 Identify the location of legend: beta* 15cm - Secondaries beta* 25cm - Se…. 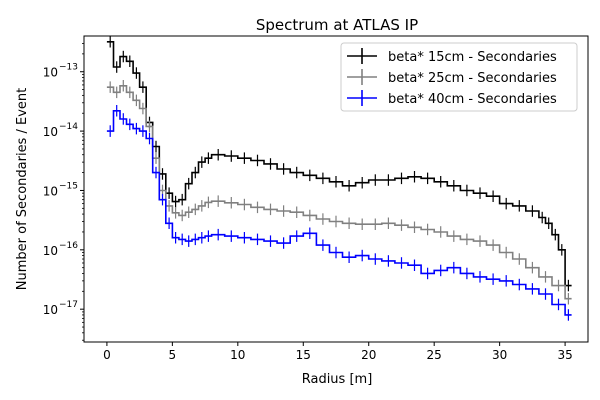
(459, 77).